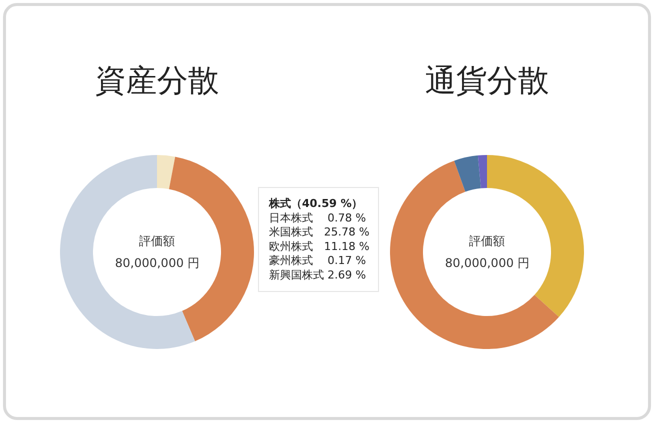  I want to click on text: 米国株式 25.78 %, so click(319, 232).